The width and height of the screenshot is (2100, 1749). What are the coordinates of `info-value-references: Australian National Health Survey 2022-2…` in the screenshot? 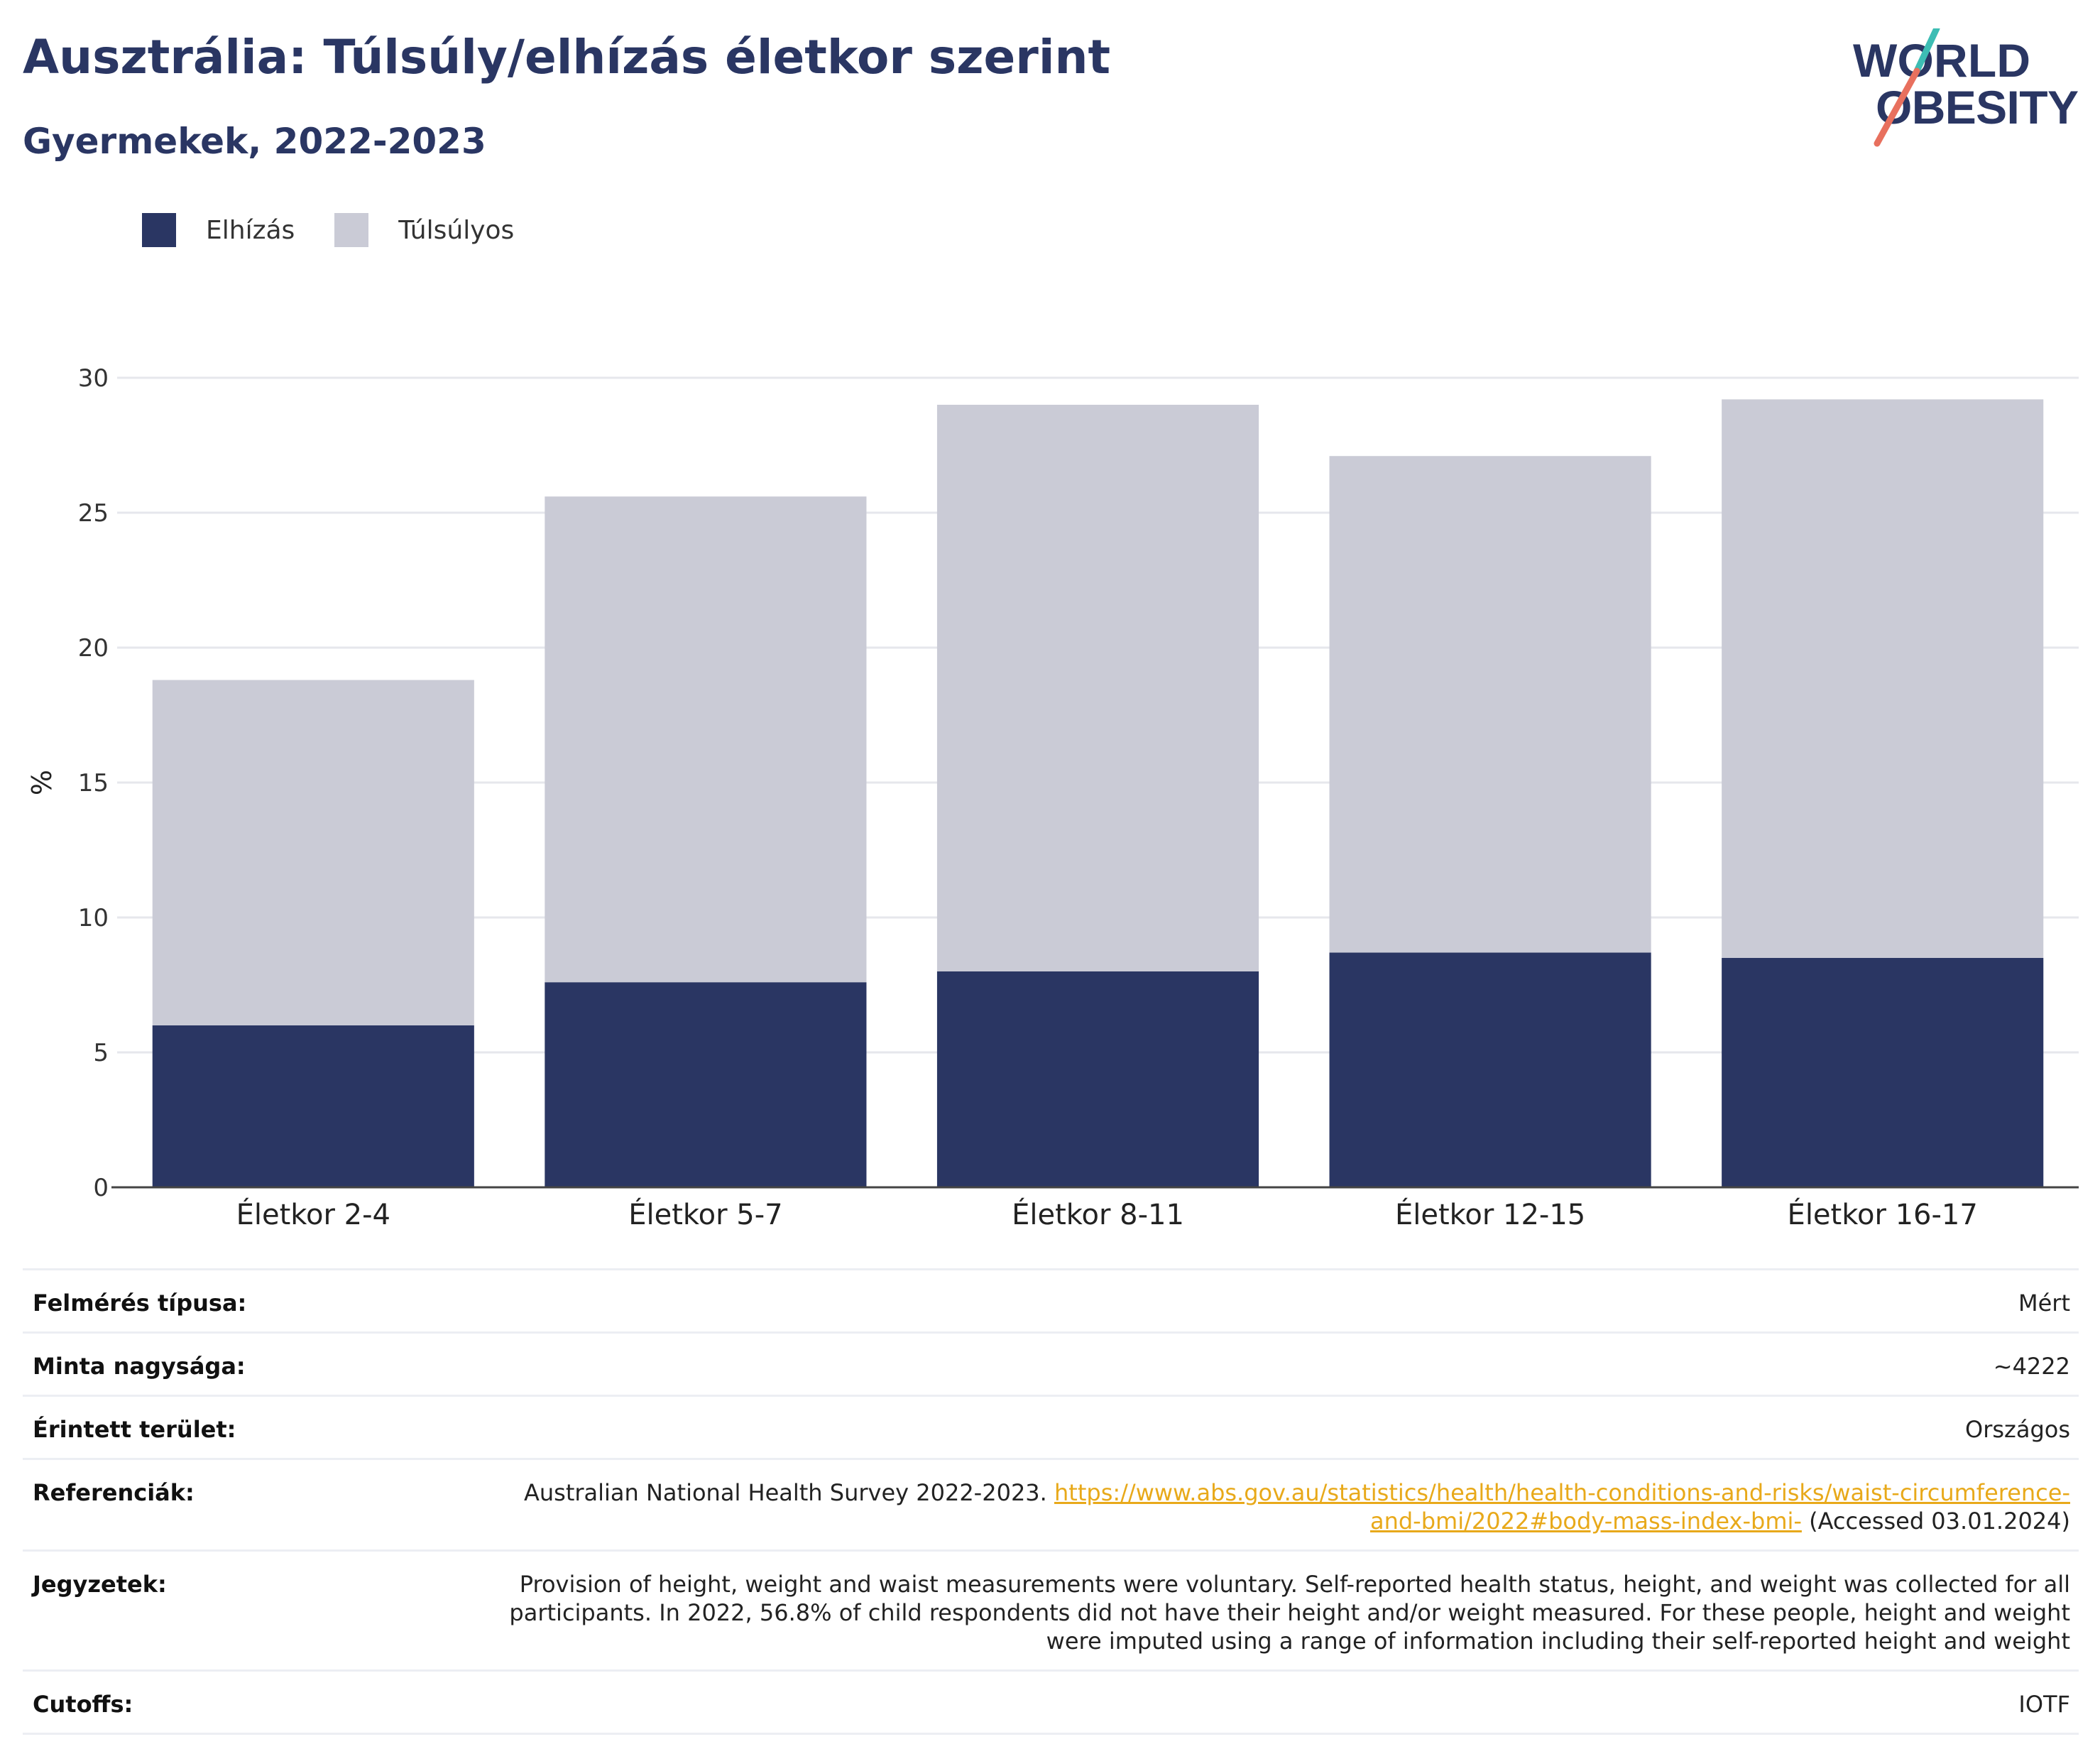 It's located at (1289, 1507).